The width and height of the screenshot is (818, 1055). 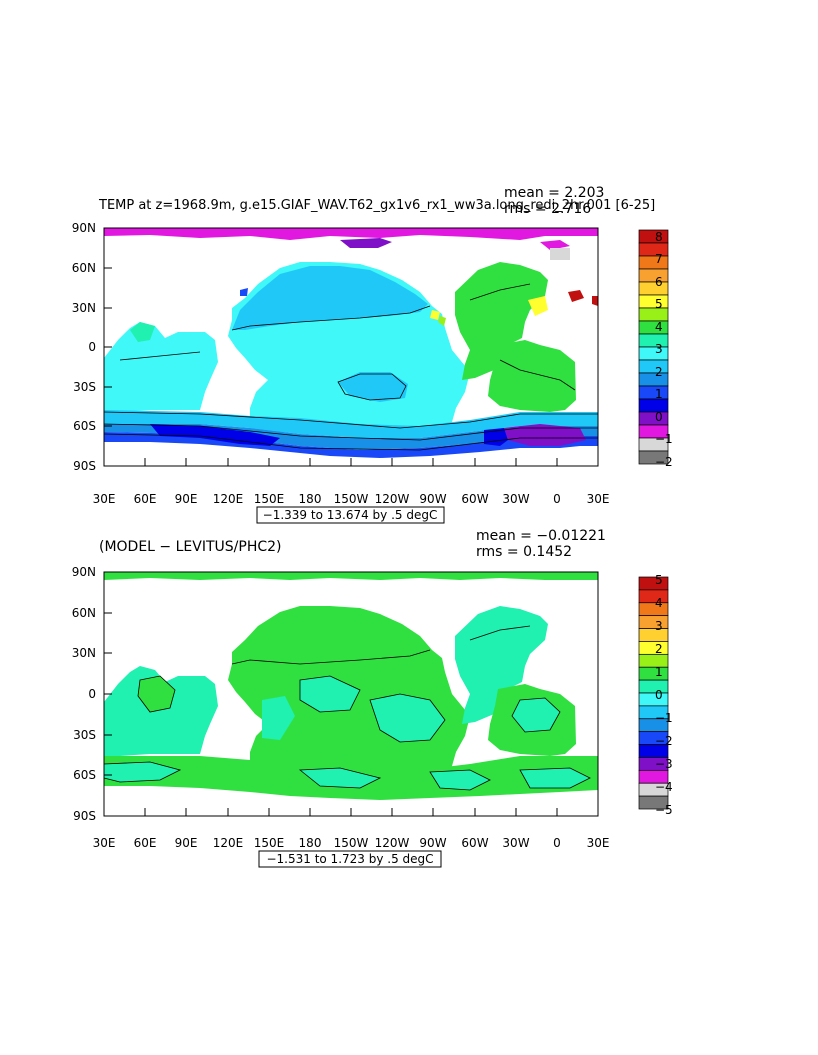 I want to click on ytick-label: 90S, so click(x=84, y=816).